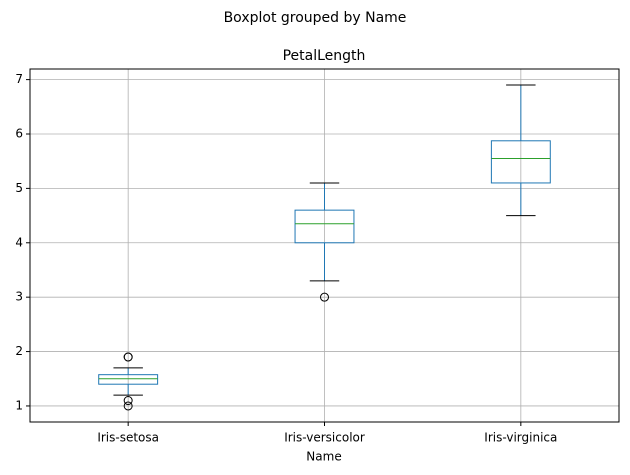 The height and width of the screenshot is (475, 630). What do you see at coordinates (19, 133) in the screenshot?
I see `y-tick-label: 6` at bounding box center [19, 133].